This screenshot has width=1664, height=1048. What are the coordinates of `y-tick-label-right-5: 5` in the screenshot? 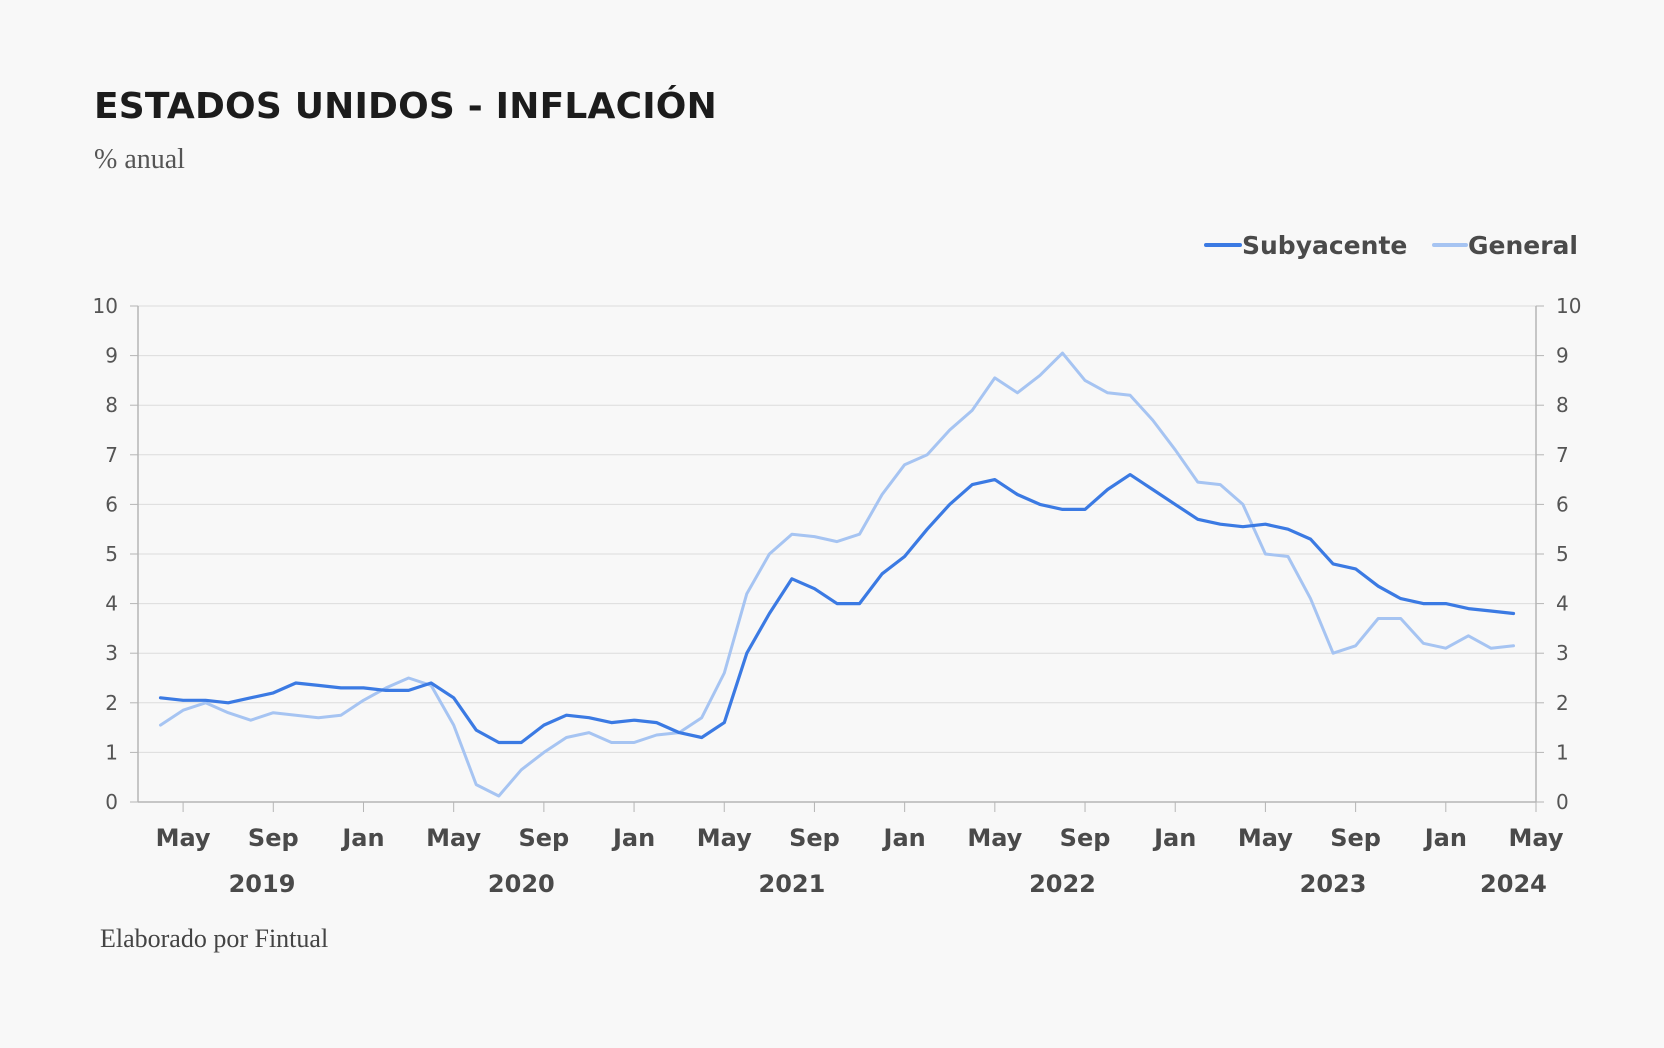 It's located at (1562, 554).